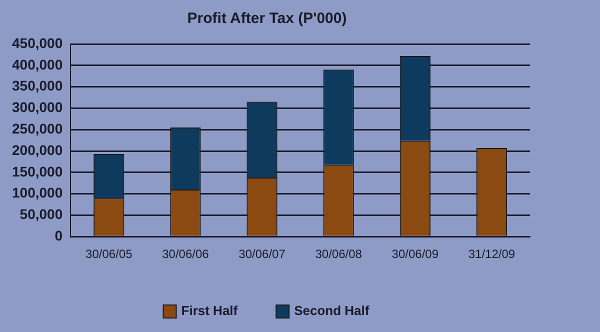  I want to click on y-tick-label: 450,000, so click(37, 42).